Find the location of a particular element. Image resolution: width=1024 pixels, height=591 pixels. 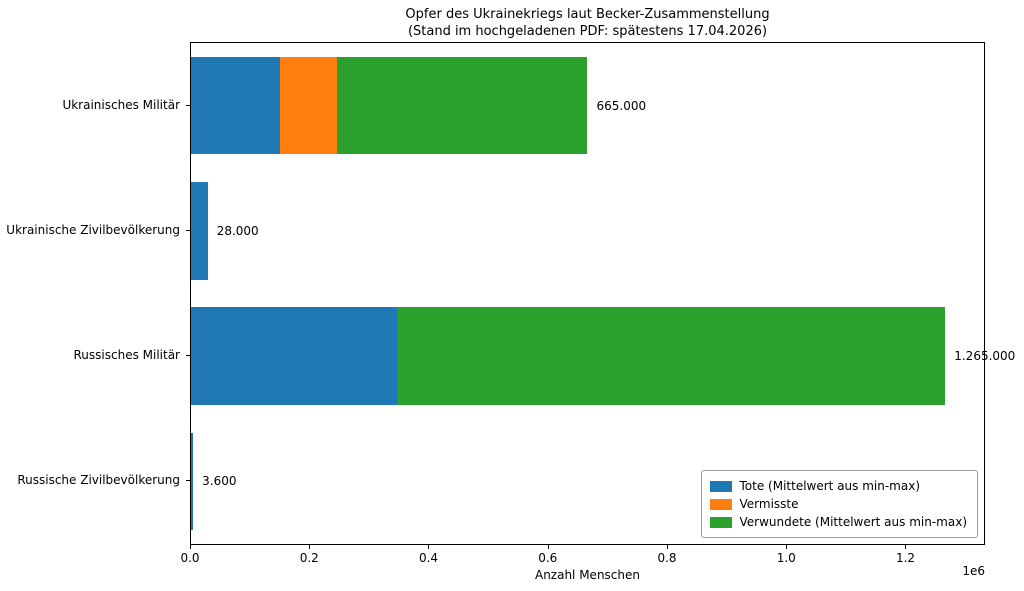

category-label: Ukrainisches Militär is located at coordinates (121, 104).